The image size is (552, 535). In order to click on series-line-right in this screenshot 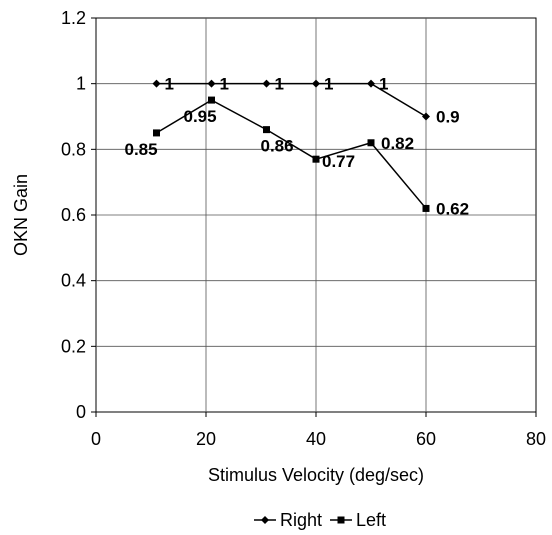, I will do `click(291, 100)`.